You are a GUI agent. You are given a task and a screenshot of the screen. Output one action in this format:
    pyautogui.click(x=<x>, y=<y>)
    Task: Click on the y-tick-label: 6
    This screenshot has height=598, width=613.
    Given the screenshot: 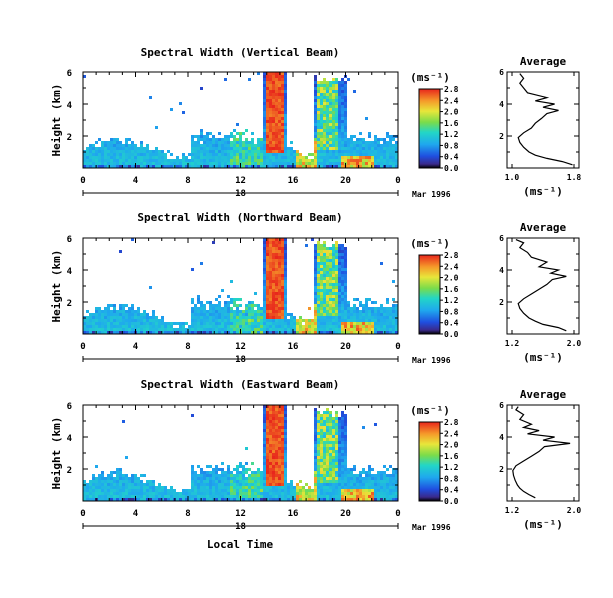 What is the action you would take?
    pyautogui.click(x=69, y=240)
    